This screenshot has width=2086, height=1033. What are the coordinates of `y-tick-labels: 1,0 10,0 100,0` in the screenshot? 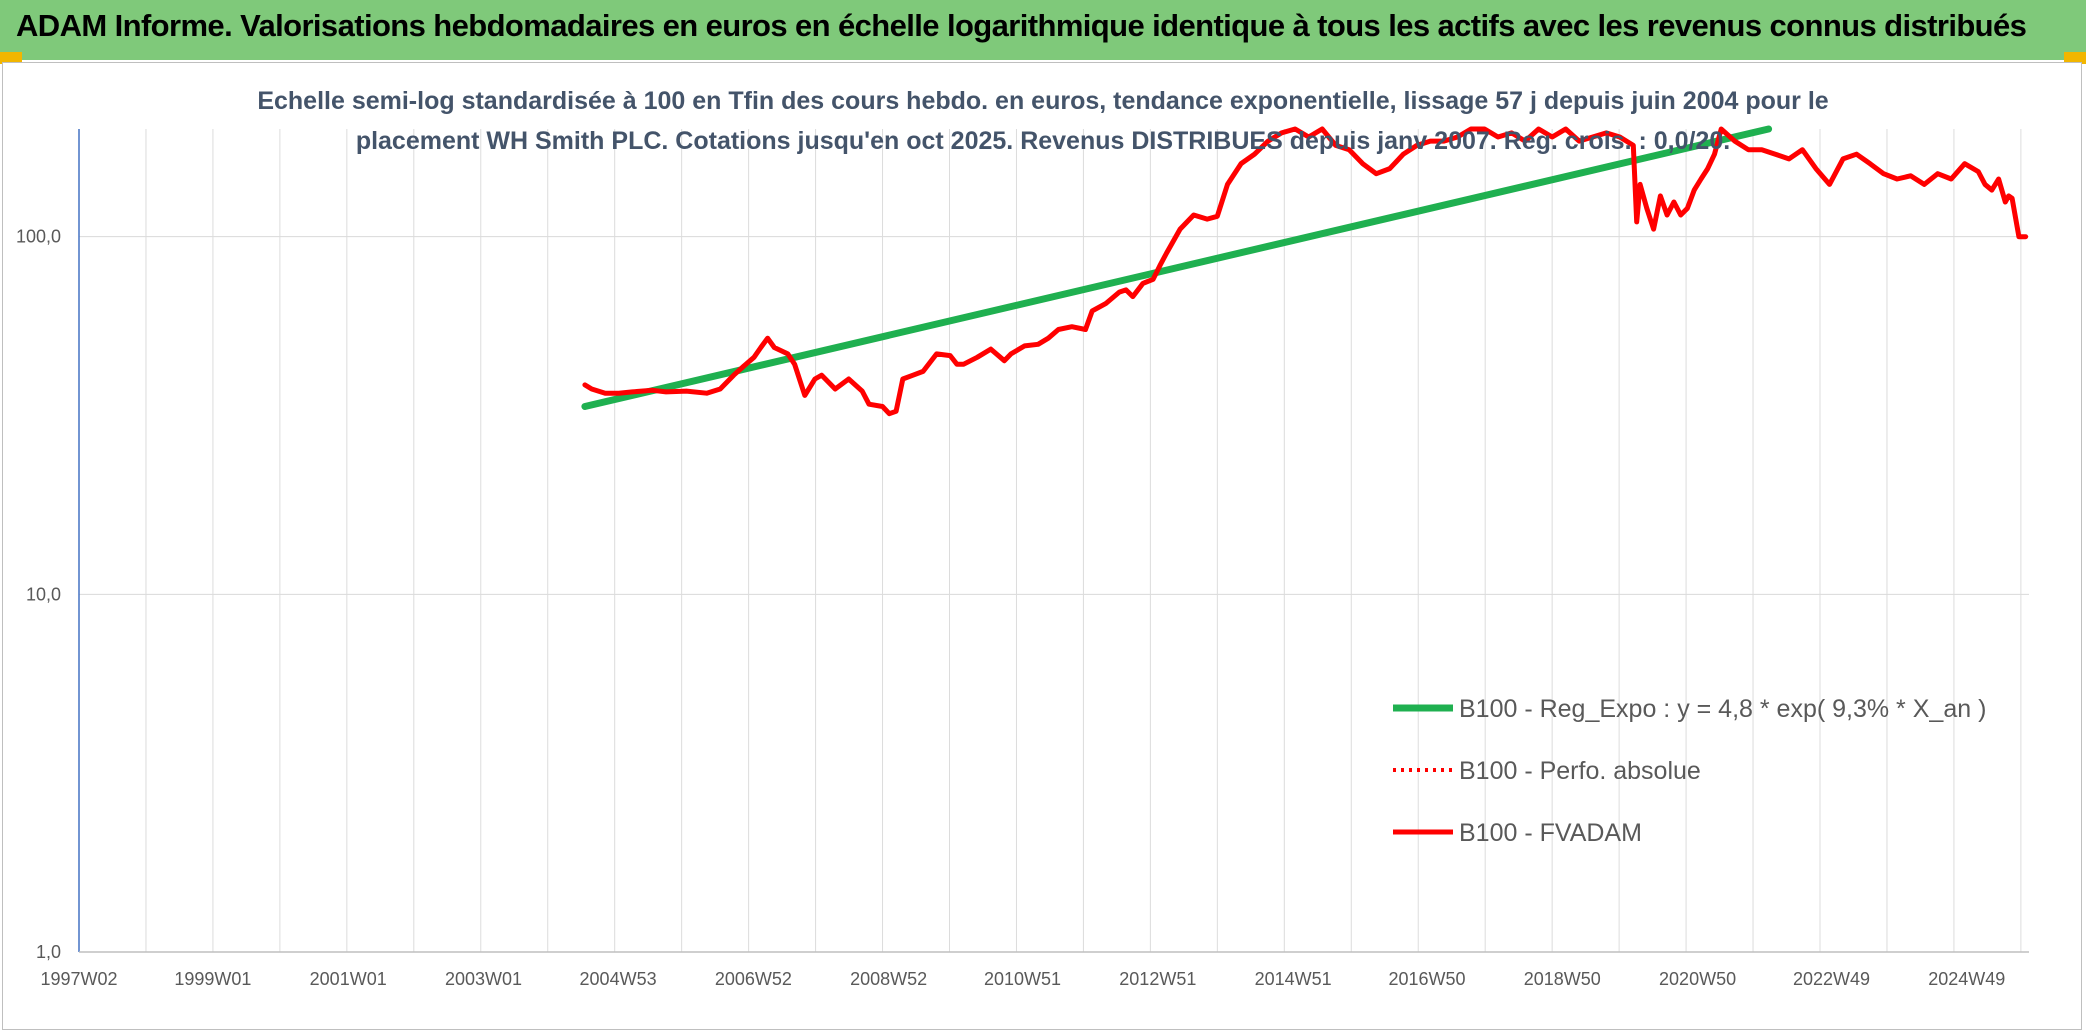 It's located at (38, 594).